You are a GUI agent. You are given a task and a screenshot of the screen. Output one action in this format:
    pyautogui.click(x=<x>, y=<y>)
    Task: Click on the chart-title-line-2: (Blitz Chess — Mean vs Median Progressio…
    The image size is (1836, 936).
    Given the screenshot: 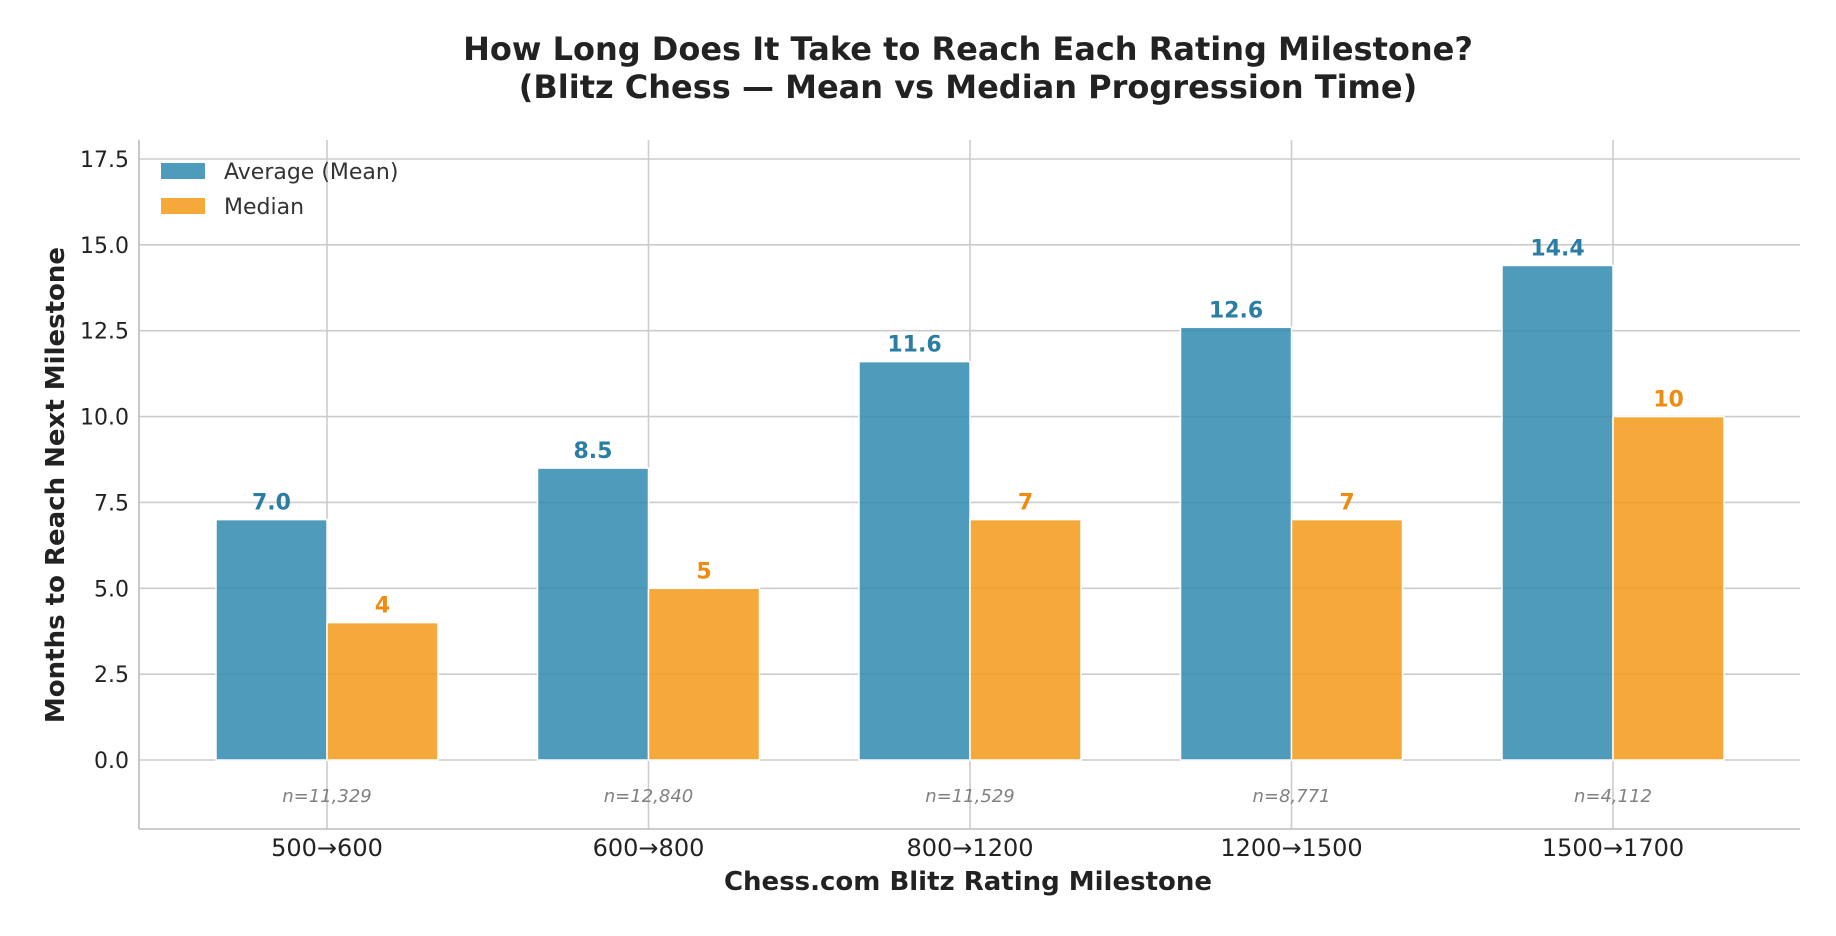 What is the action you would take?
    pyautogui.click(x=968, y=87)
    